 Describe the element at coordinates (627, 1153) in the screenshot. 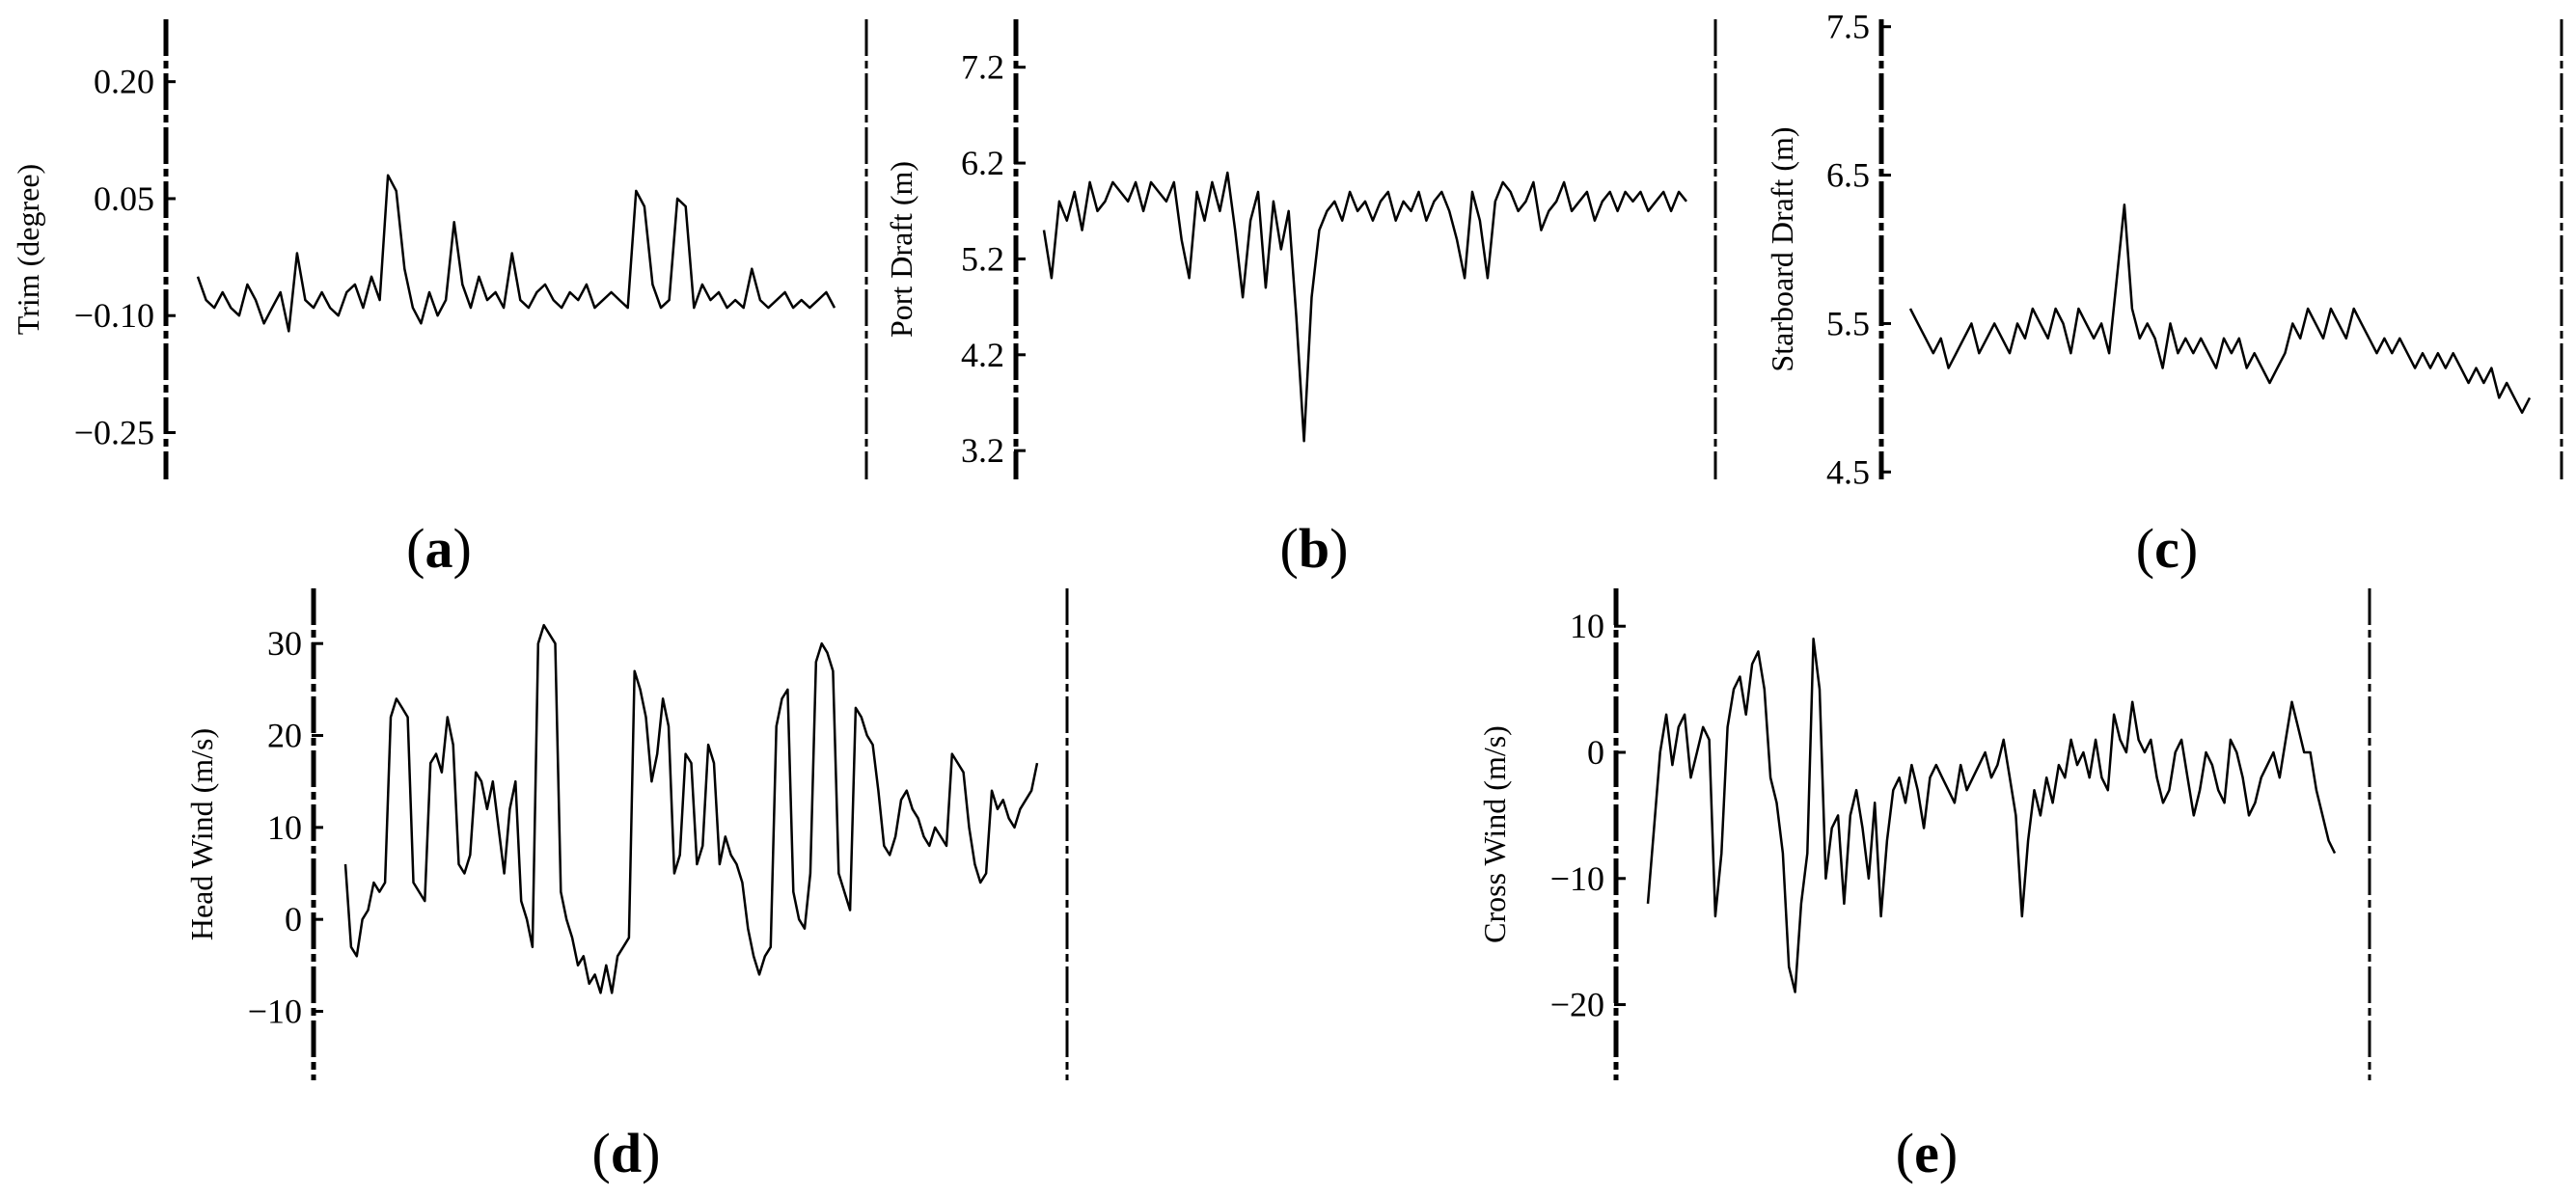

I see `panel-label: (d)` at that location.